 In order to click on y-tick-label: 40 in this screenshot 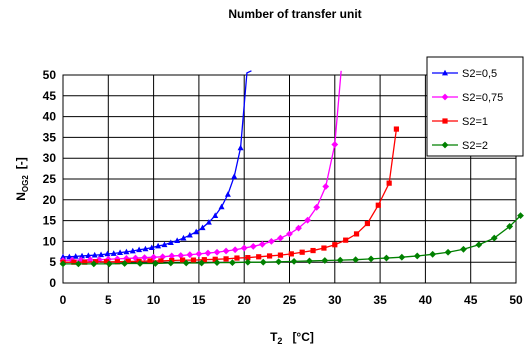, I will do `click(50, 117)`.